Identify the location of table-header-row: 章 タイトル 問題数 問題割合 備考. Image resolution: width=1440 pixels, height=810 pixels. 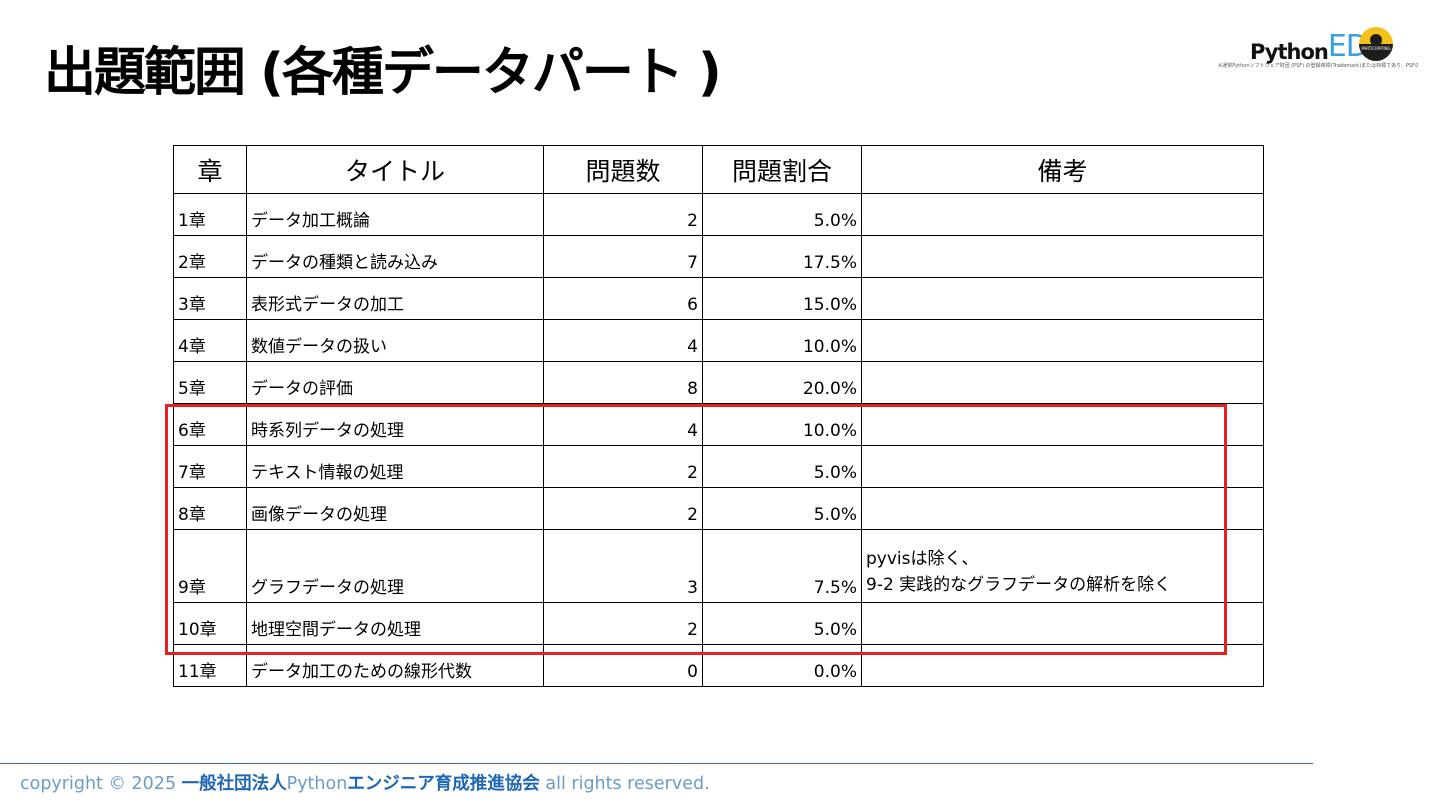
(718, 169).